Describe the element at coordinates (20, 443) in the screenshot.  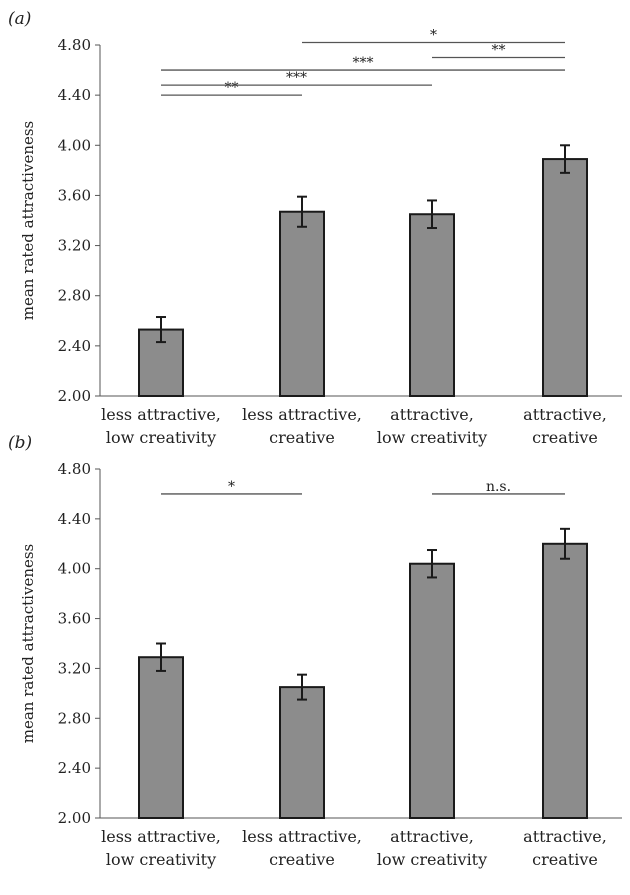
I see `panel-label: (b)` at that location.